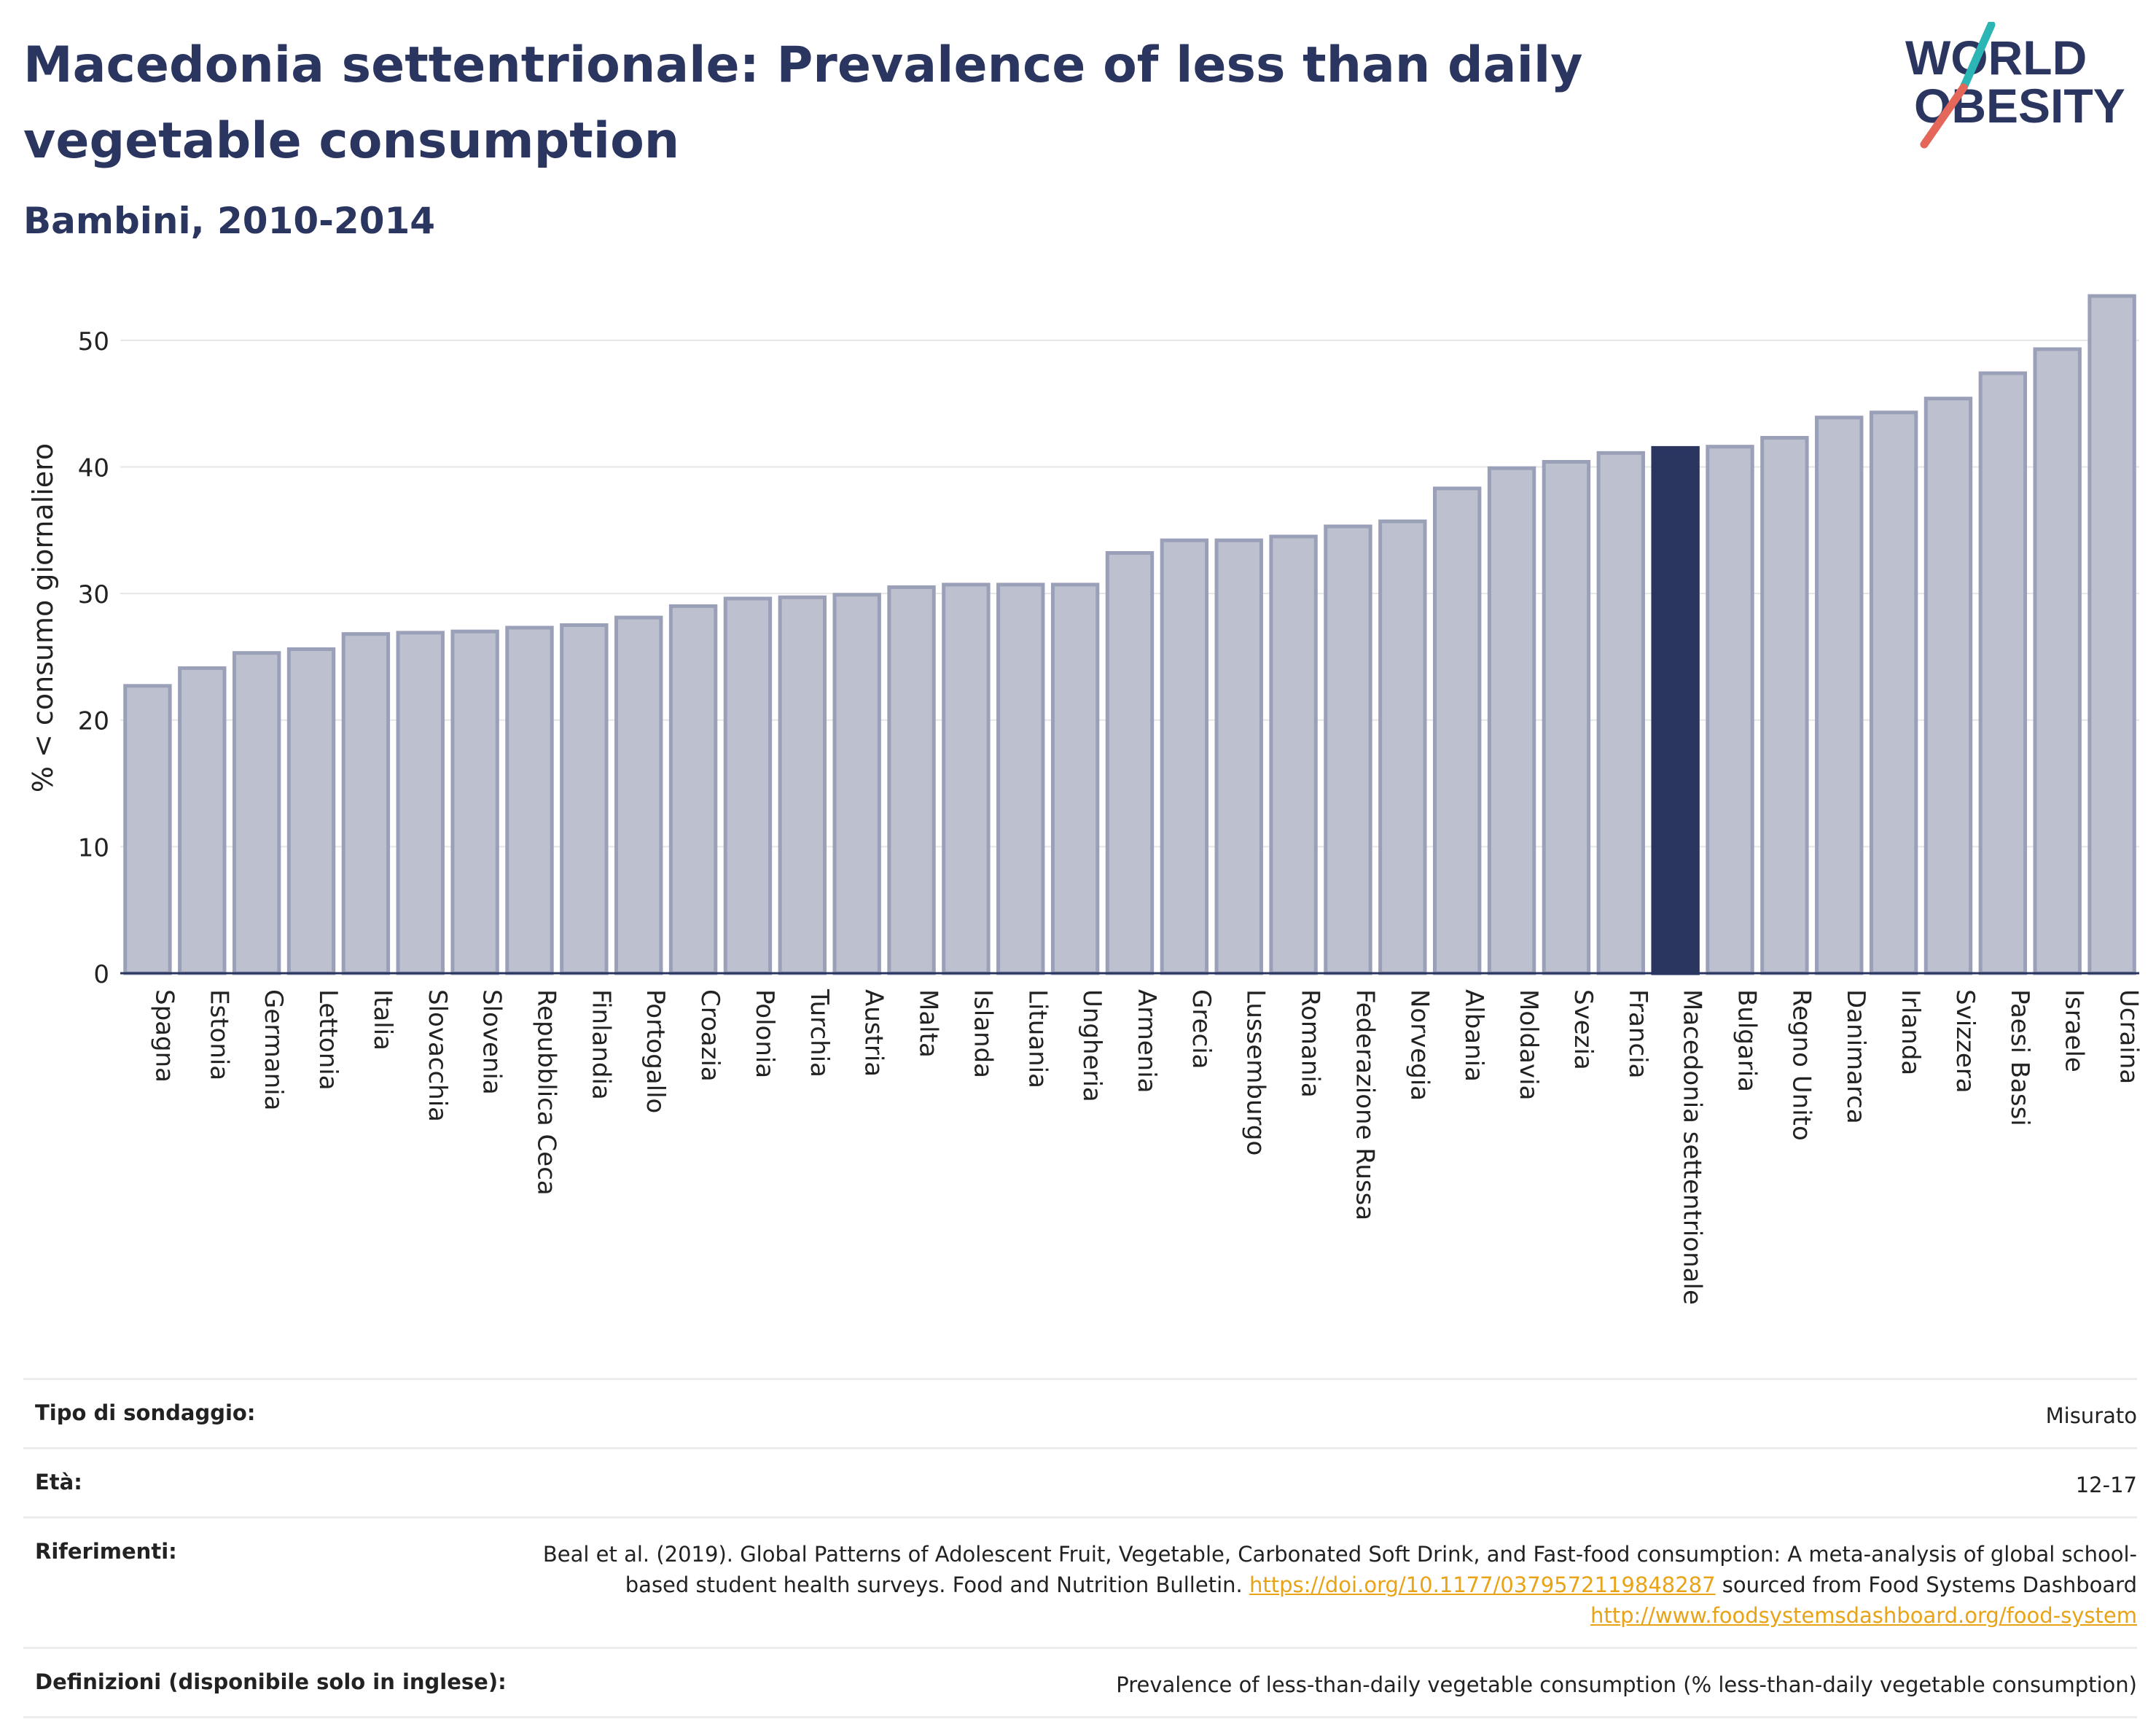  Describe the element at coordinates (1038, 1038) in the screenshot. I see `x-tick-label: Lituania` at that location.